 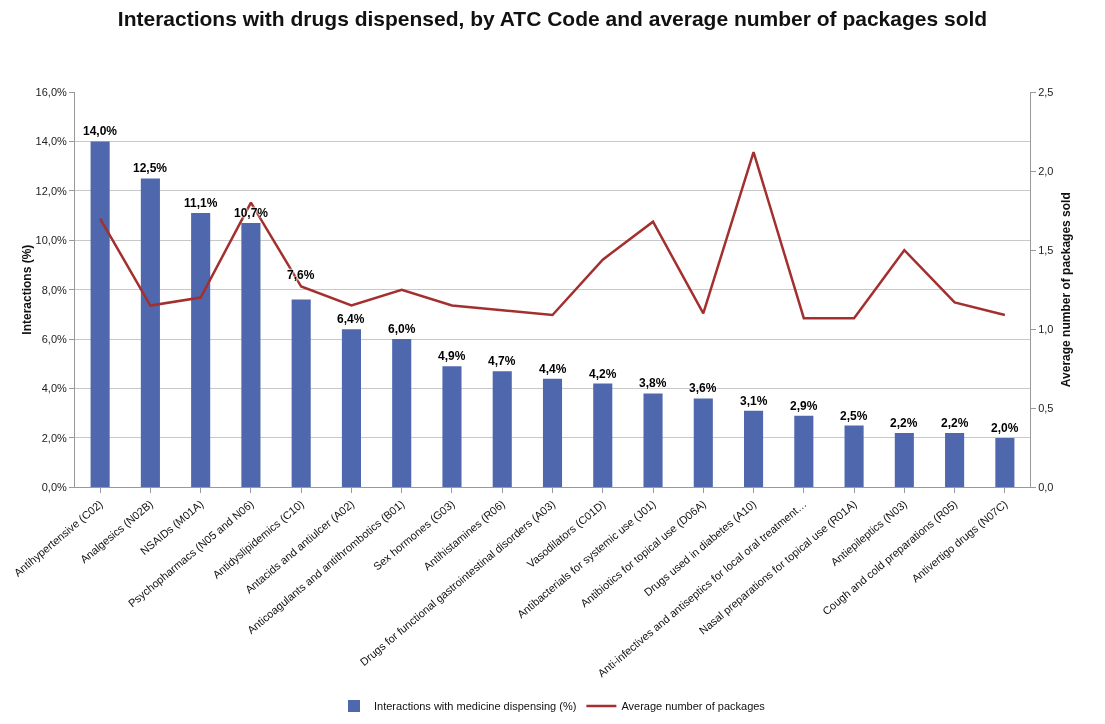 I want to click on data-label: 6,4%, so click(x=351, y=319).